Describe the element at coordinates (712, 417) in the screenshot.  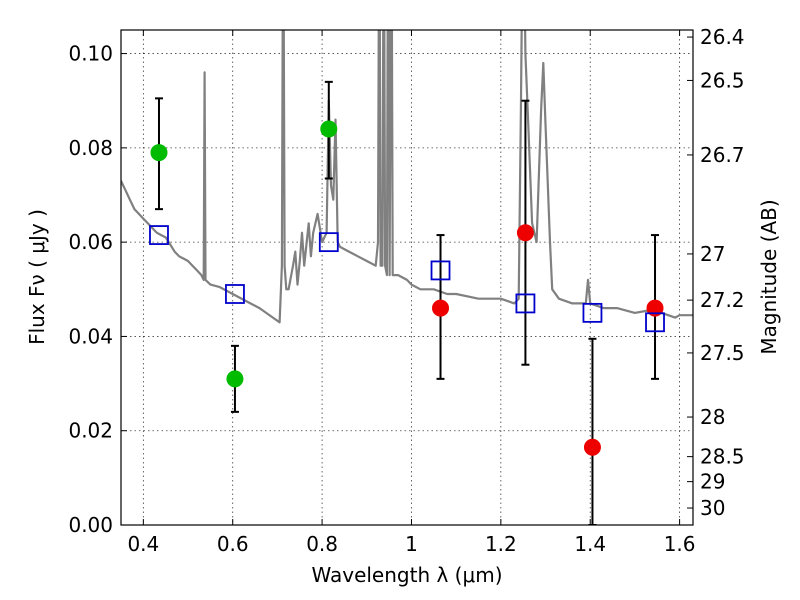
I see `right-tick-label: 28` at that location.